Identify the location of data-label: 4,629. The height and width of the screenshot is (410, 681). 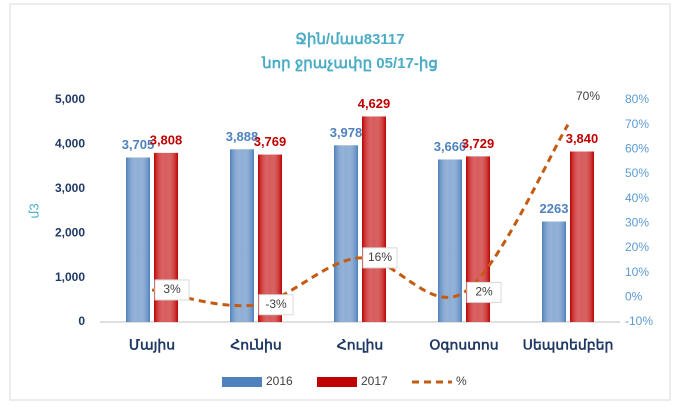
(374, 103).